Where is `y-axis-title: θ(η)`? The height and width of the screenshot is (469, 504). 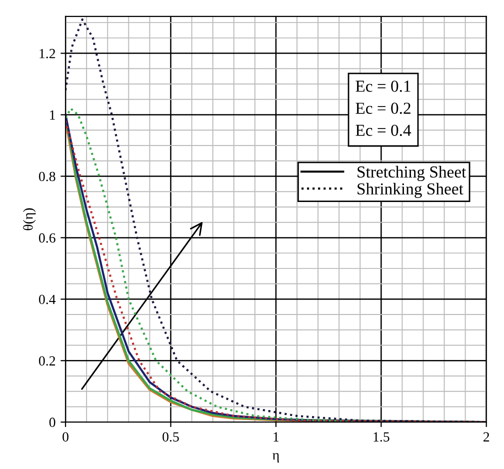
y-axis-title: θ(η) is located at coordinates (29, 219).